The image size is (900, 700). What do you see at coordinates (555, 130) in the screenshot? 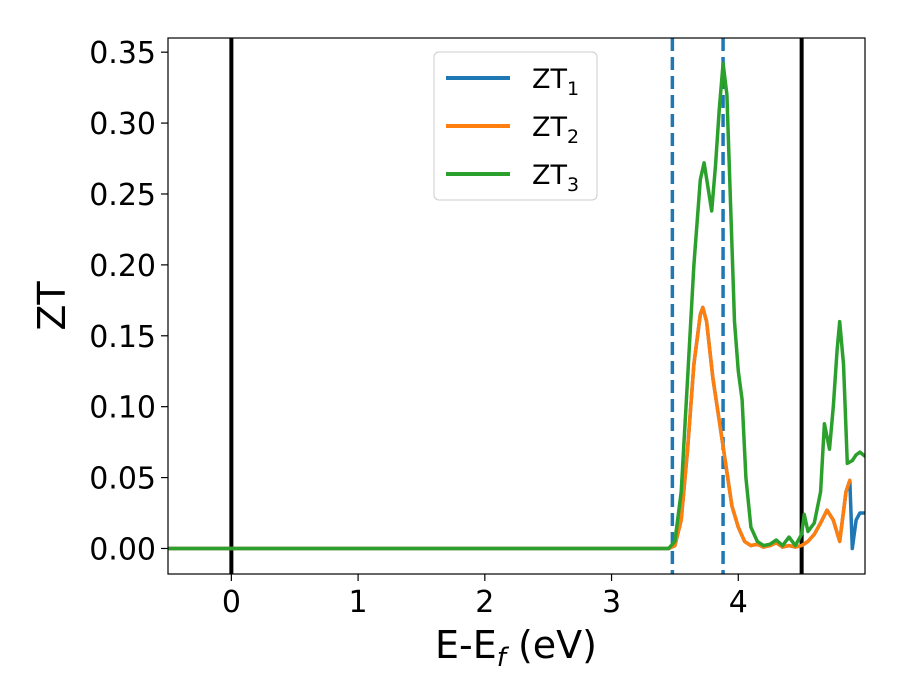
I see `legend-label-zt2: ZT2` at bounding box center [555, 130].